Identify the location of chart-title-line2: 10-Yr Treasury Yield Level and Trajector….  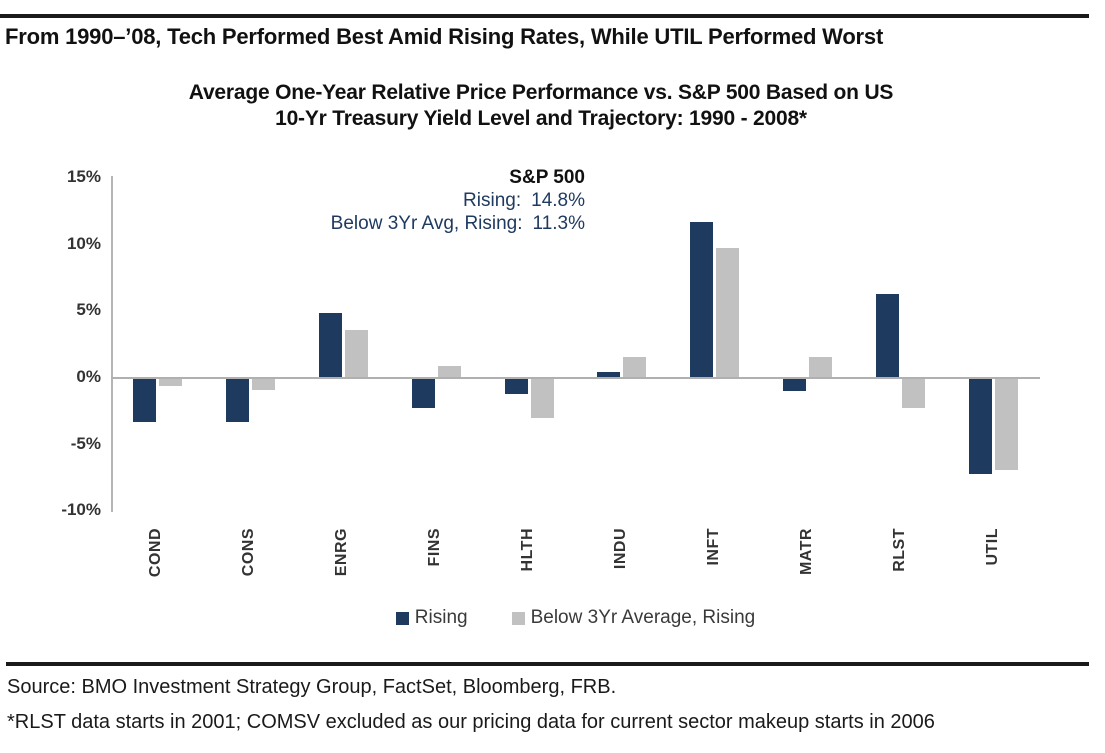
(541, 118).